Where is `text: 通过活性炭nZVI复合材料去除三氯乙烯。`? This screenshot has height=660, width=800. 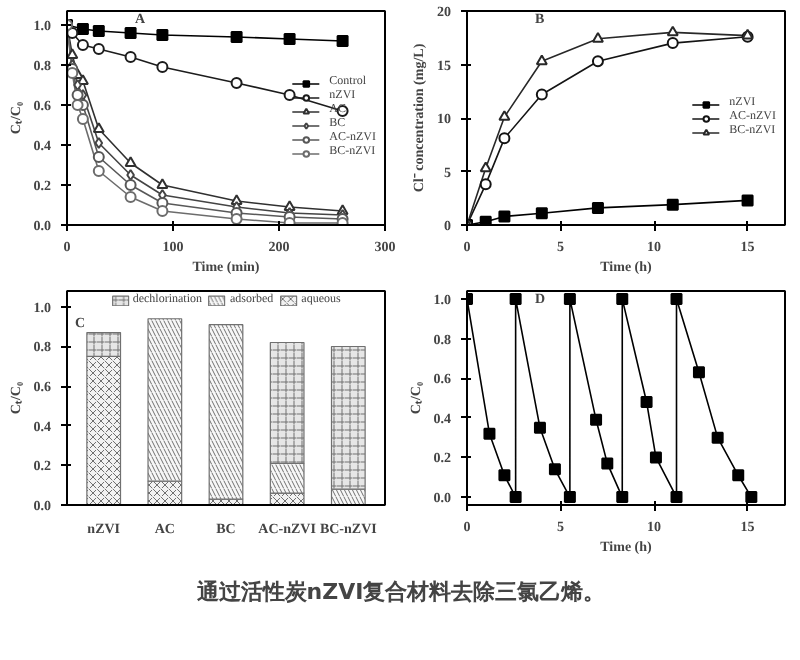 text: 通过活性炭nZVI复合材料去除三氯乙烯。 is located at coordinates (400, 591).